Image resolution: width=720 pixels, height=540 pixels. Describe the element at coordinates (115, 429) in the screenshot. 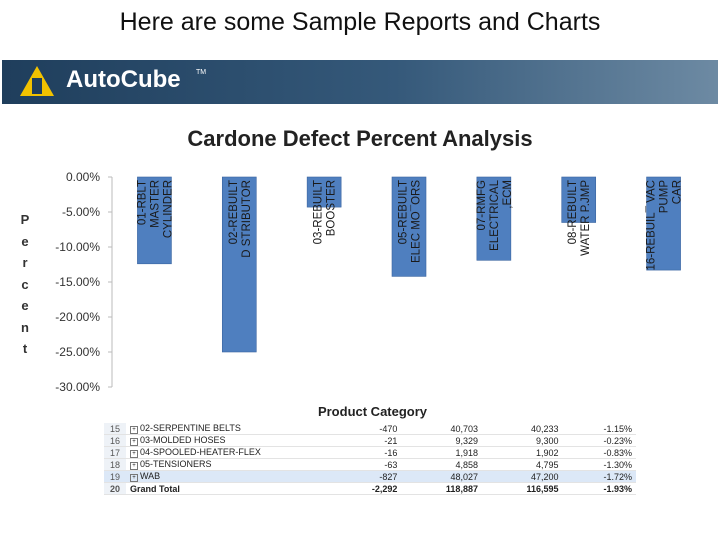

I see `row-number: 15` at that location.